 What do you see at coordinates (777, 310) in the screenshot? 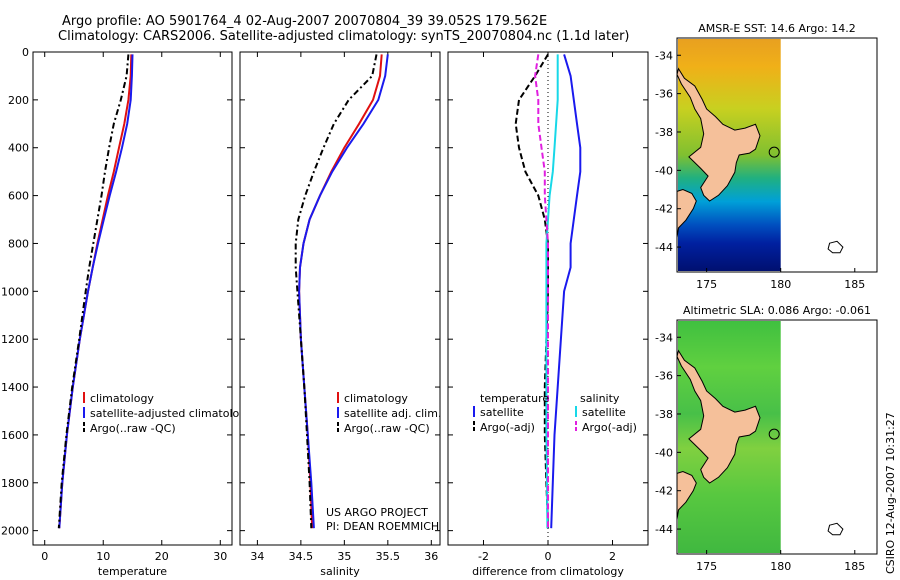
I see `map-title: Altimetric SLA: 0.086 Argo: -0.061` at bounding box center [777, 310].